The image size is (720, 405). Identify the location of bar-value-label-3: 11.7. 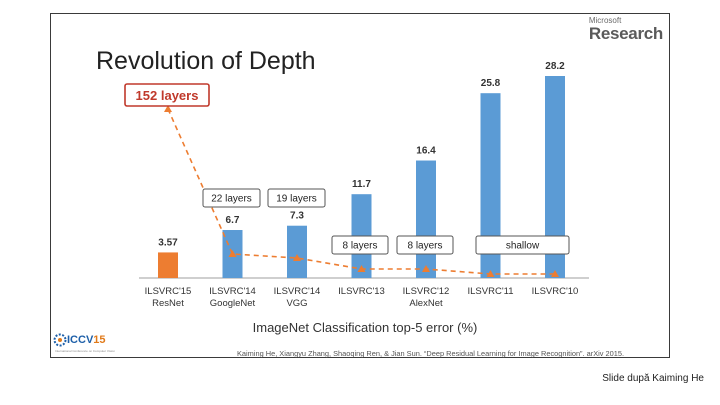
(361, 184).